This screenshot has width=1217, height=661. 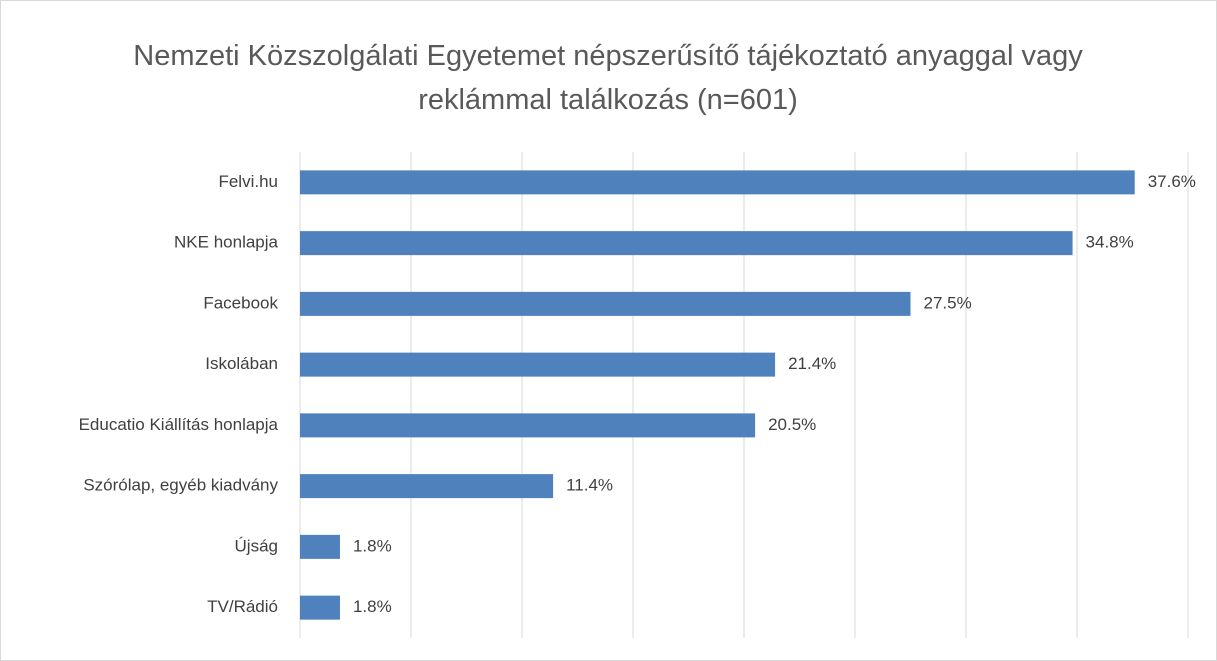 I want to click on data-label: 20.5%, so click(x=792, y=424).